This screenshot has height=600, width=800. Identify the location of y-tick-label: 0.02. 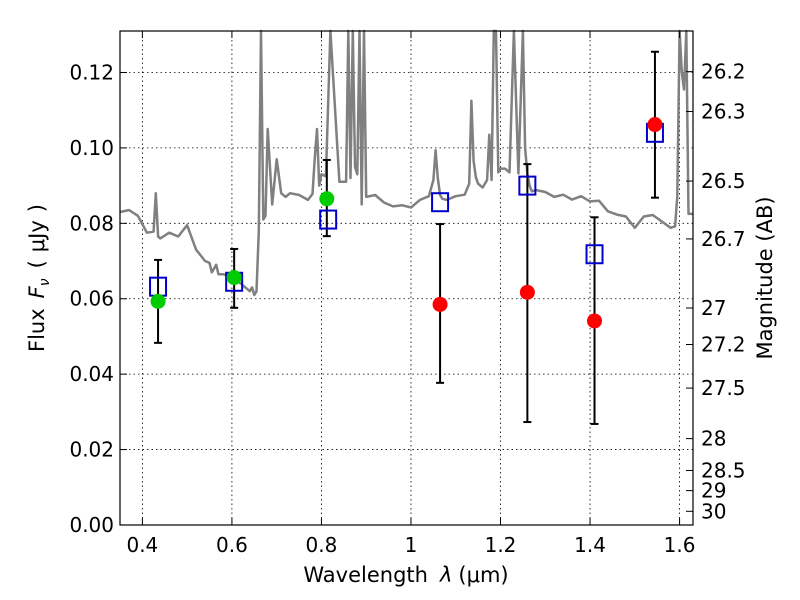
(91, 450).